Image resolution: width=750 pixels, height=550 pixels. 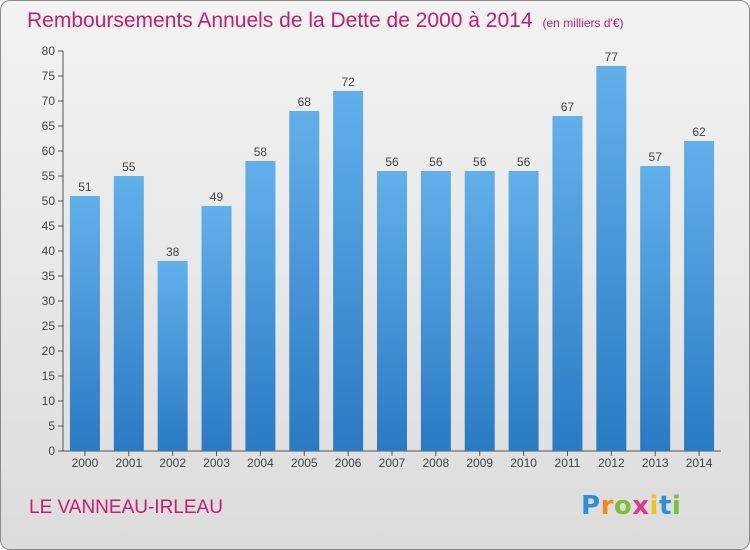 I want to click on x-tick-label: 2004, so click(x=260, y=463).